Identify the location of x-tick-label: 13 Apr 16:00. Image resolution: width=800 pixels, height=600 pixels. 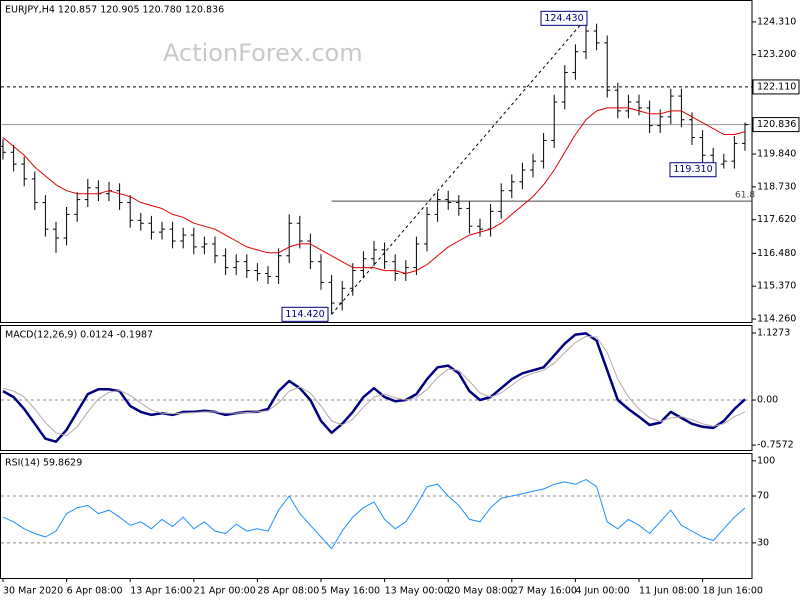
(161, 591).